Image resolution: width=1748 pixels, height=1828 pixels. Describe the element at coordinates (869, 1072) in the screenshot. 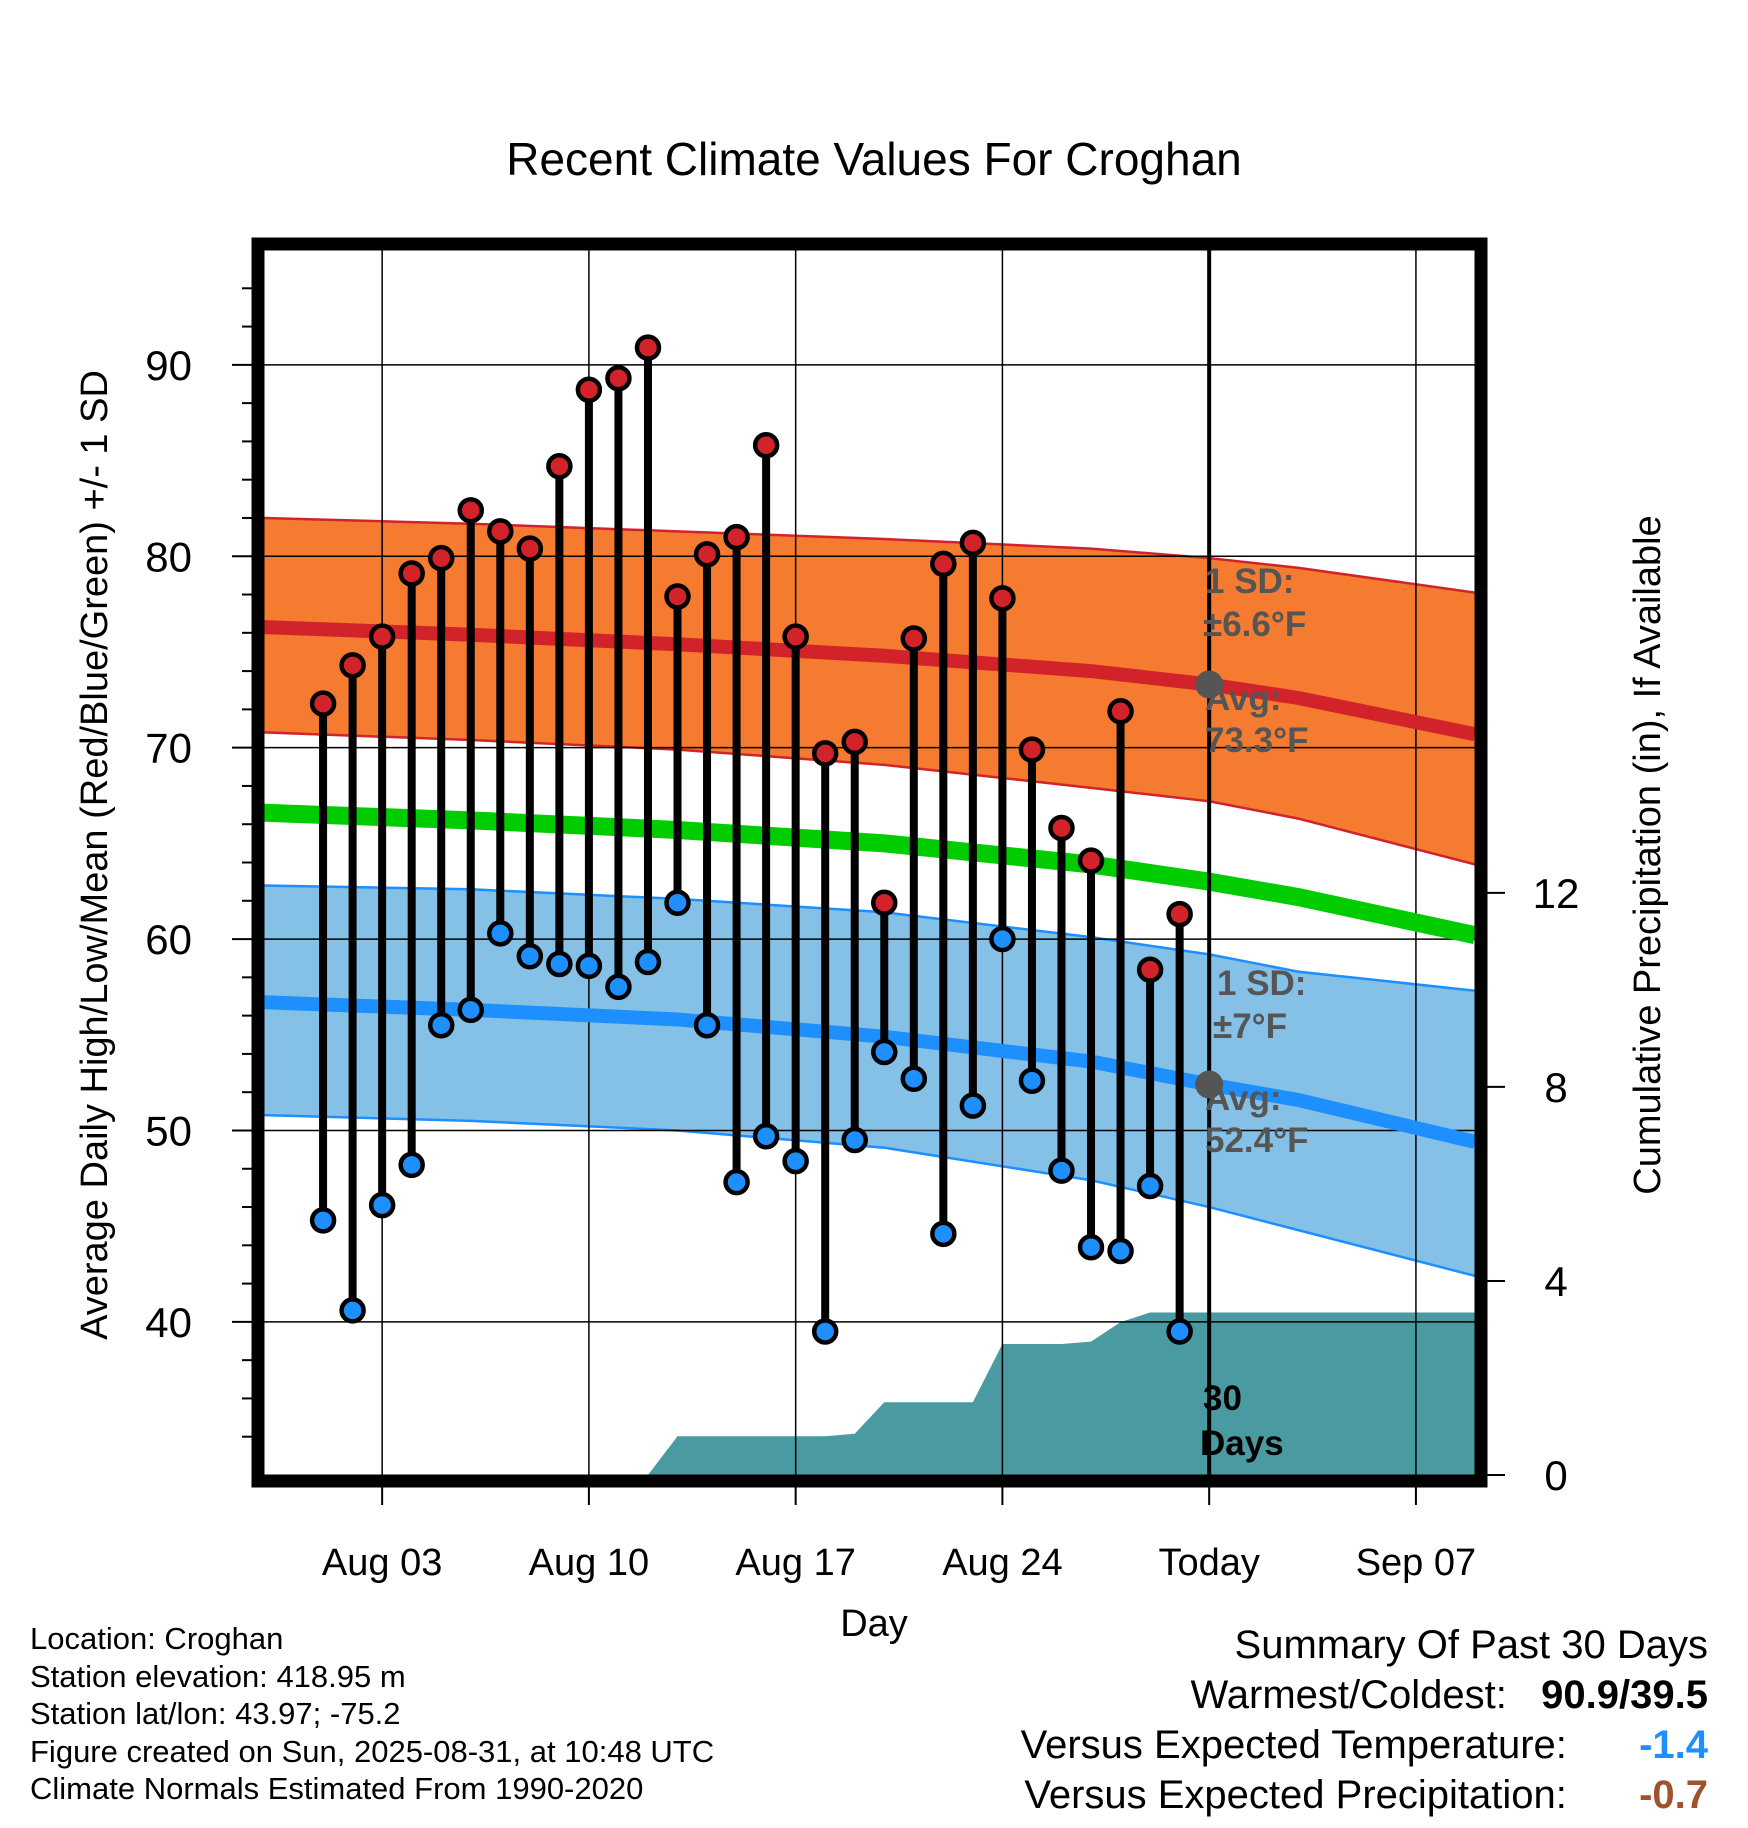

I see `low-avg-line` at that location.